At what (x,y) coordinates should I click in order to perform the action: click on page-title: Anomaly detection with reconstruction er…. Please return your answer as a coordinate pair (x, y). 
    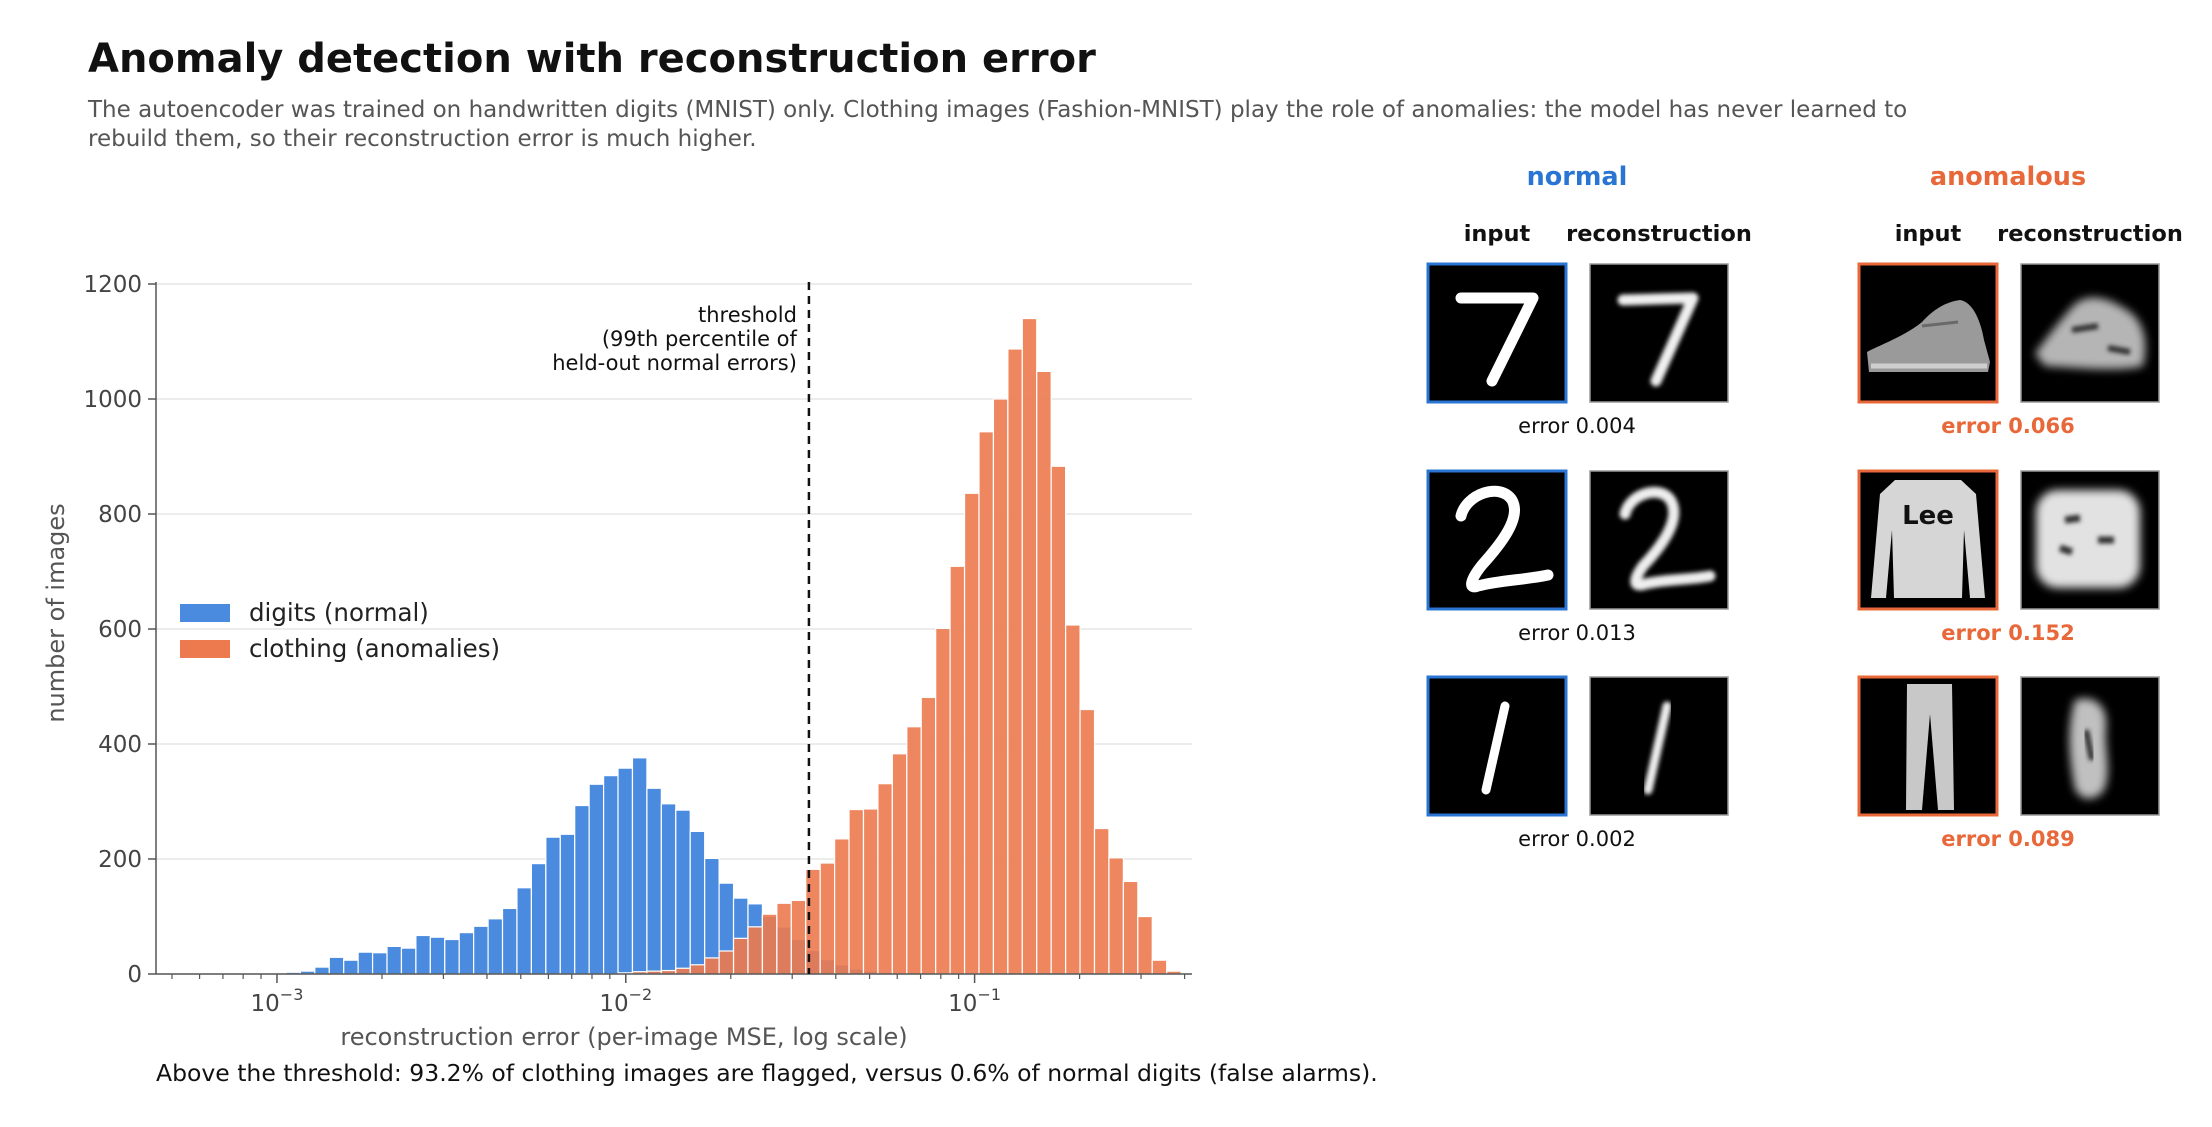
    Looking at the image, I should click on (592, 59).